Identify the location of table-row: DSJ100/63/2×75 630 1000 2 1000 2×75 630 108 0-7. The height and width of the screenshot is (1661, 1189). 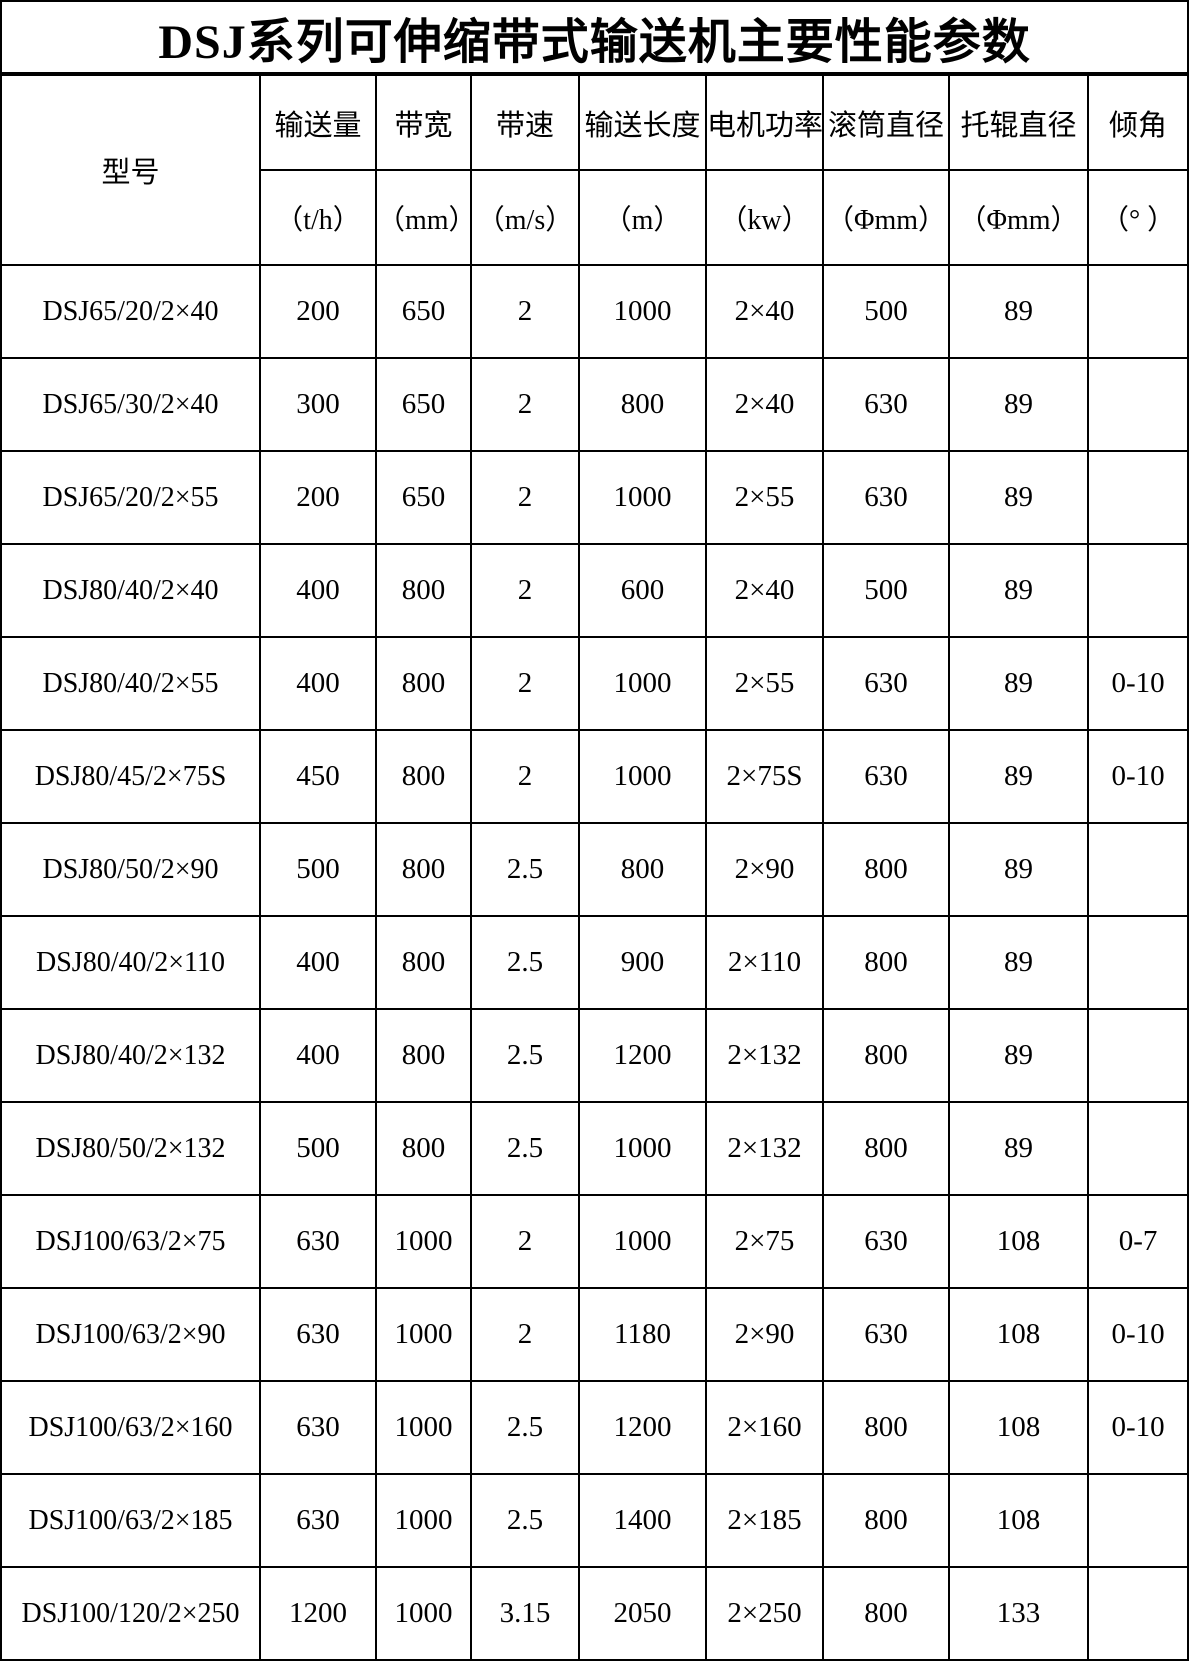
(594, 1241).